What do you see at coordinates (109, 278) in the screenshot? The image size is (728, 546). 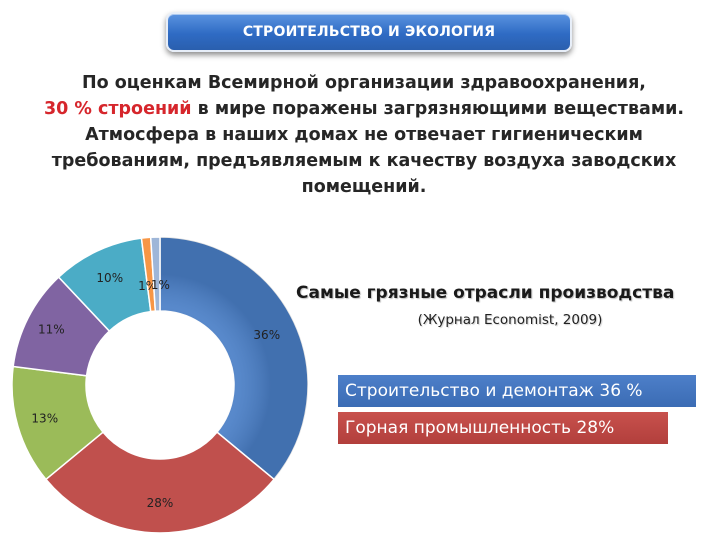 I see `donut-label-4: 10%` at bounding box center [109, 278].